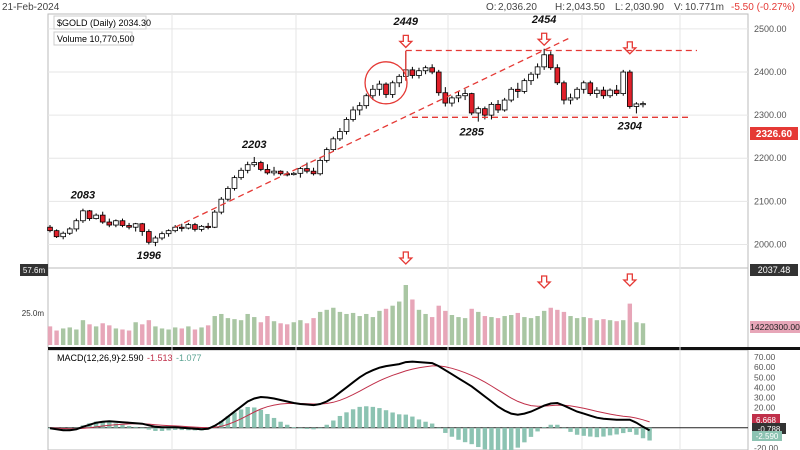 Image resolution: width=800 pixels, height=450 pixels. I want to click on macd-legend-v1: -2.590, so click(131, 358).